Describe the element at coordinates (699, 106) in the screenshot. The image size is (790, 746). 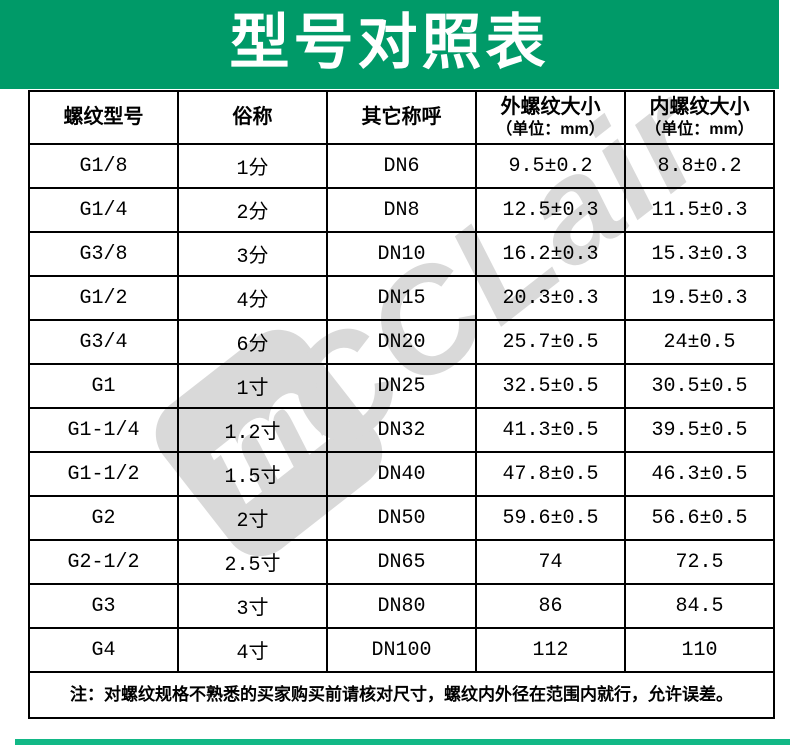
I see `header-label: 内螺纹大小` at that location.